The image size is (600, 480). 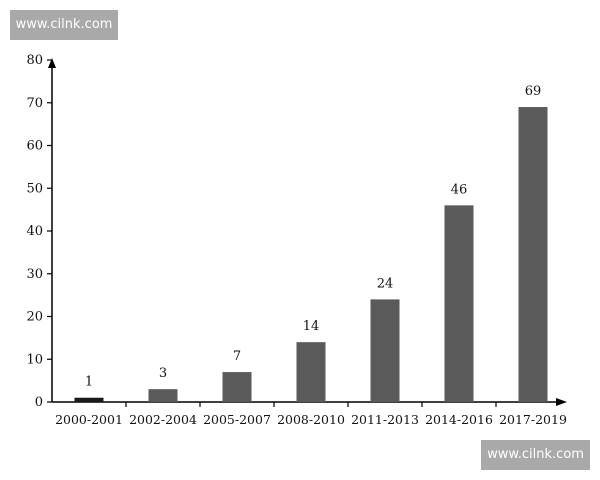 I want to click on data-label: 24, so click(x=385, y=283).